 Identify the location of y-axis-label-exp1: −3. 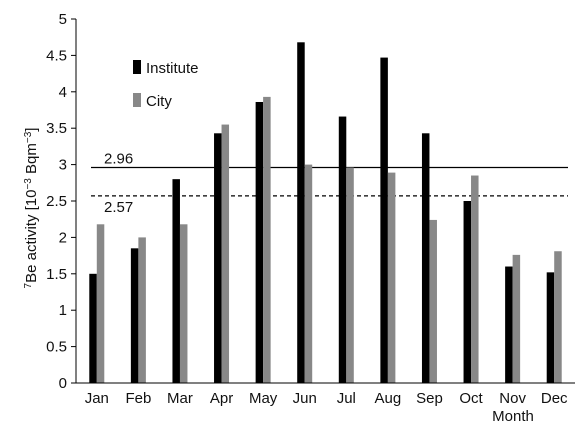
(28, 184).